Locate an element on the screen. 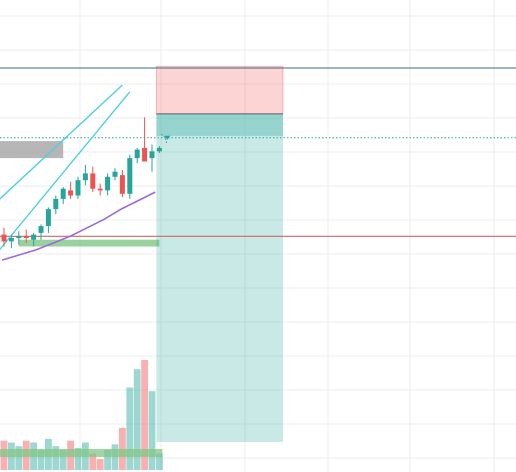 Image resolution: width=516 pixels, height=472 pixels. entry-marker-arrow is located at coordinates (167, 137).